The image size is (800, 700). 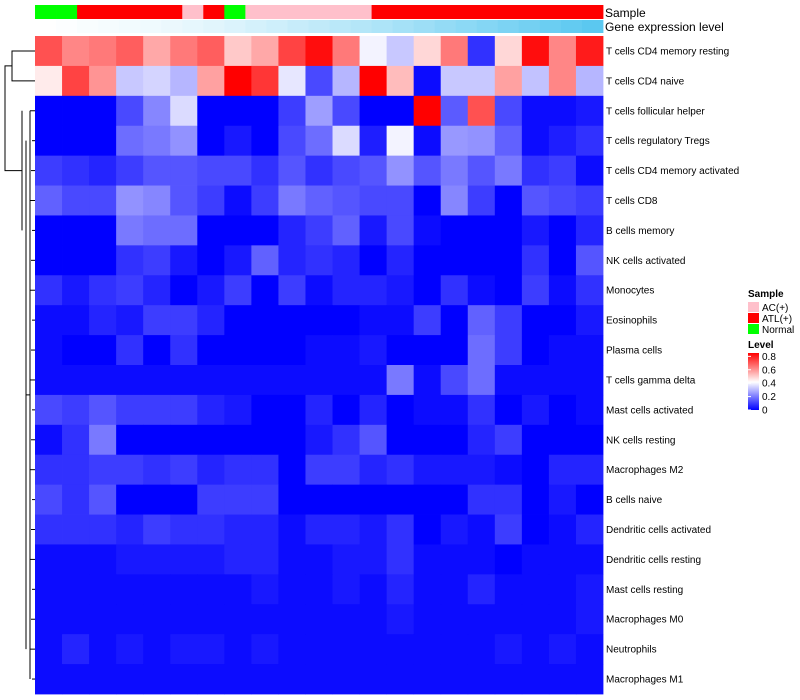 I want to click on sample-legend: Sample AC(+)ATL(+)Normal, so click(x=771, y=312).